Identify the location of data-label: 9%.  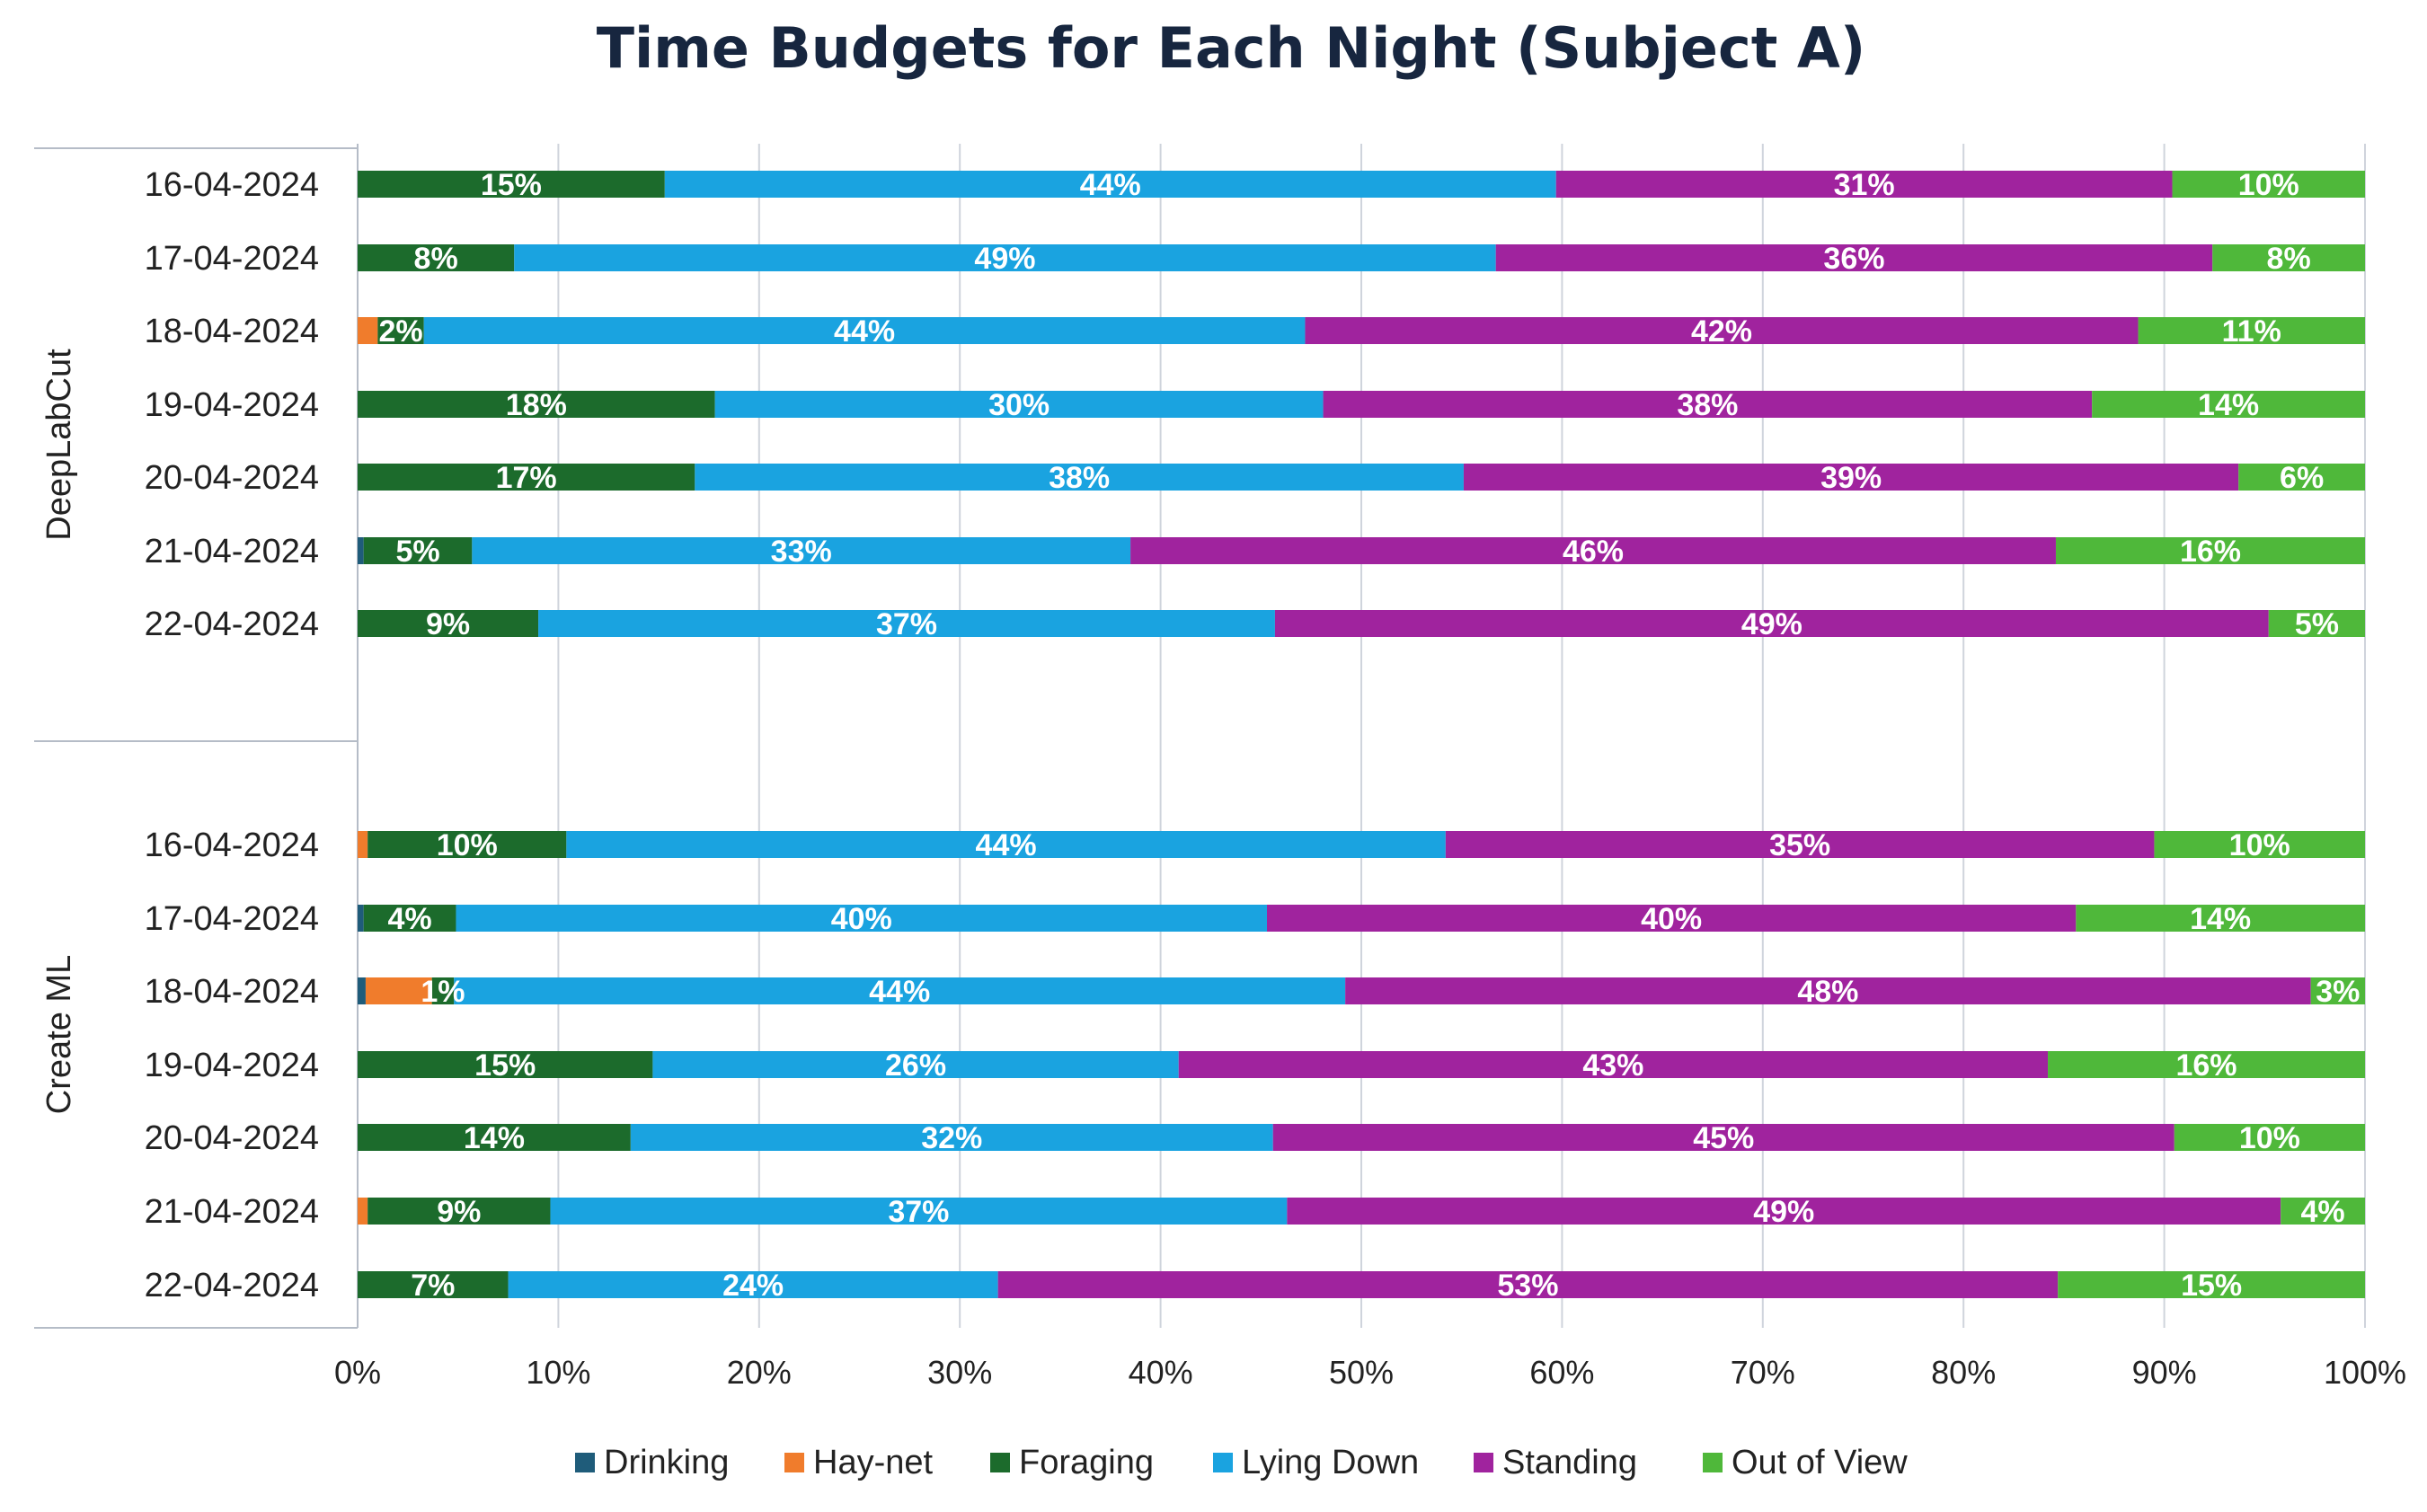
(448, 624).